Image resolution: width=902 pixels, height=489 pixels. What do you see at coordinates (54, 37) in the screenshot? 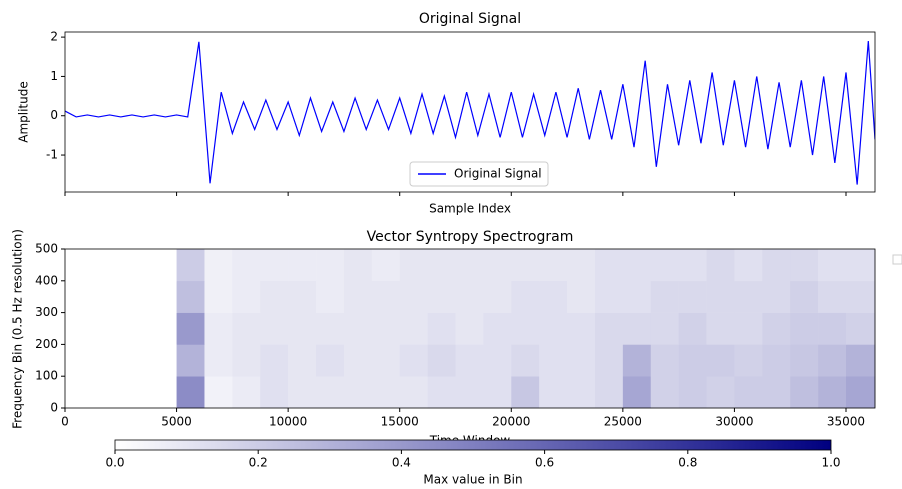
I see `y-tick-label: 2` at bounding box center [54, 37].